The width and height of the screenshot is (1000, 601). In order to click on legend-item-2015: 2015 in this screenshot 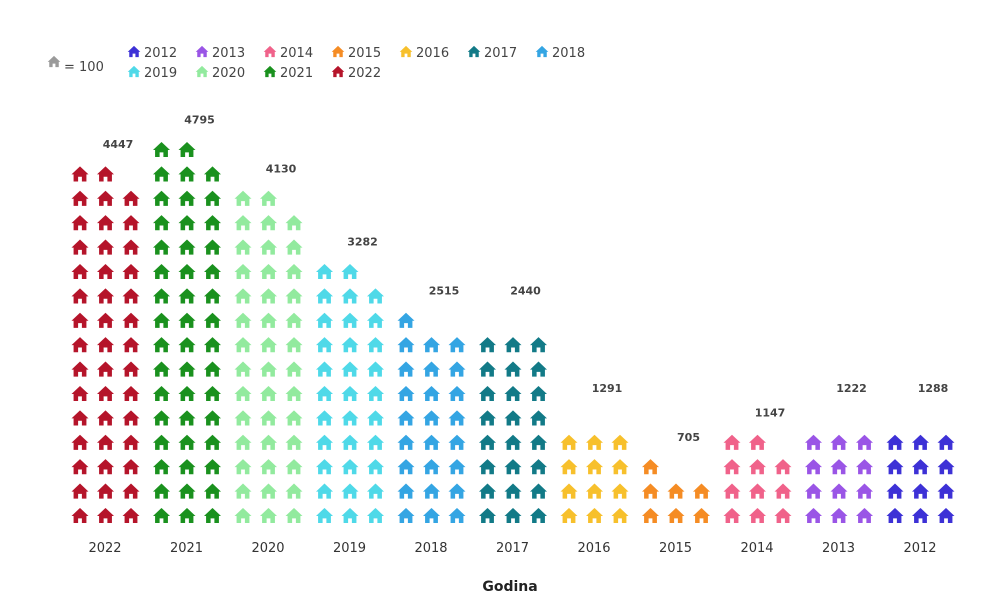, I will do `click(356, 53)`.